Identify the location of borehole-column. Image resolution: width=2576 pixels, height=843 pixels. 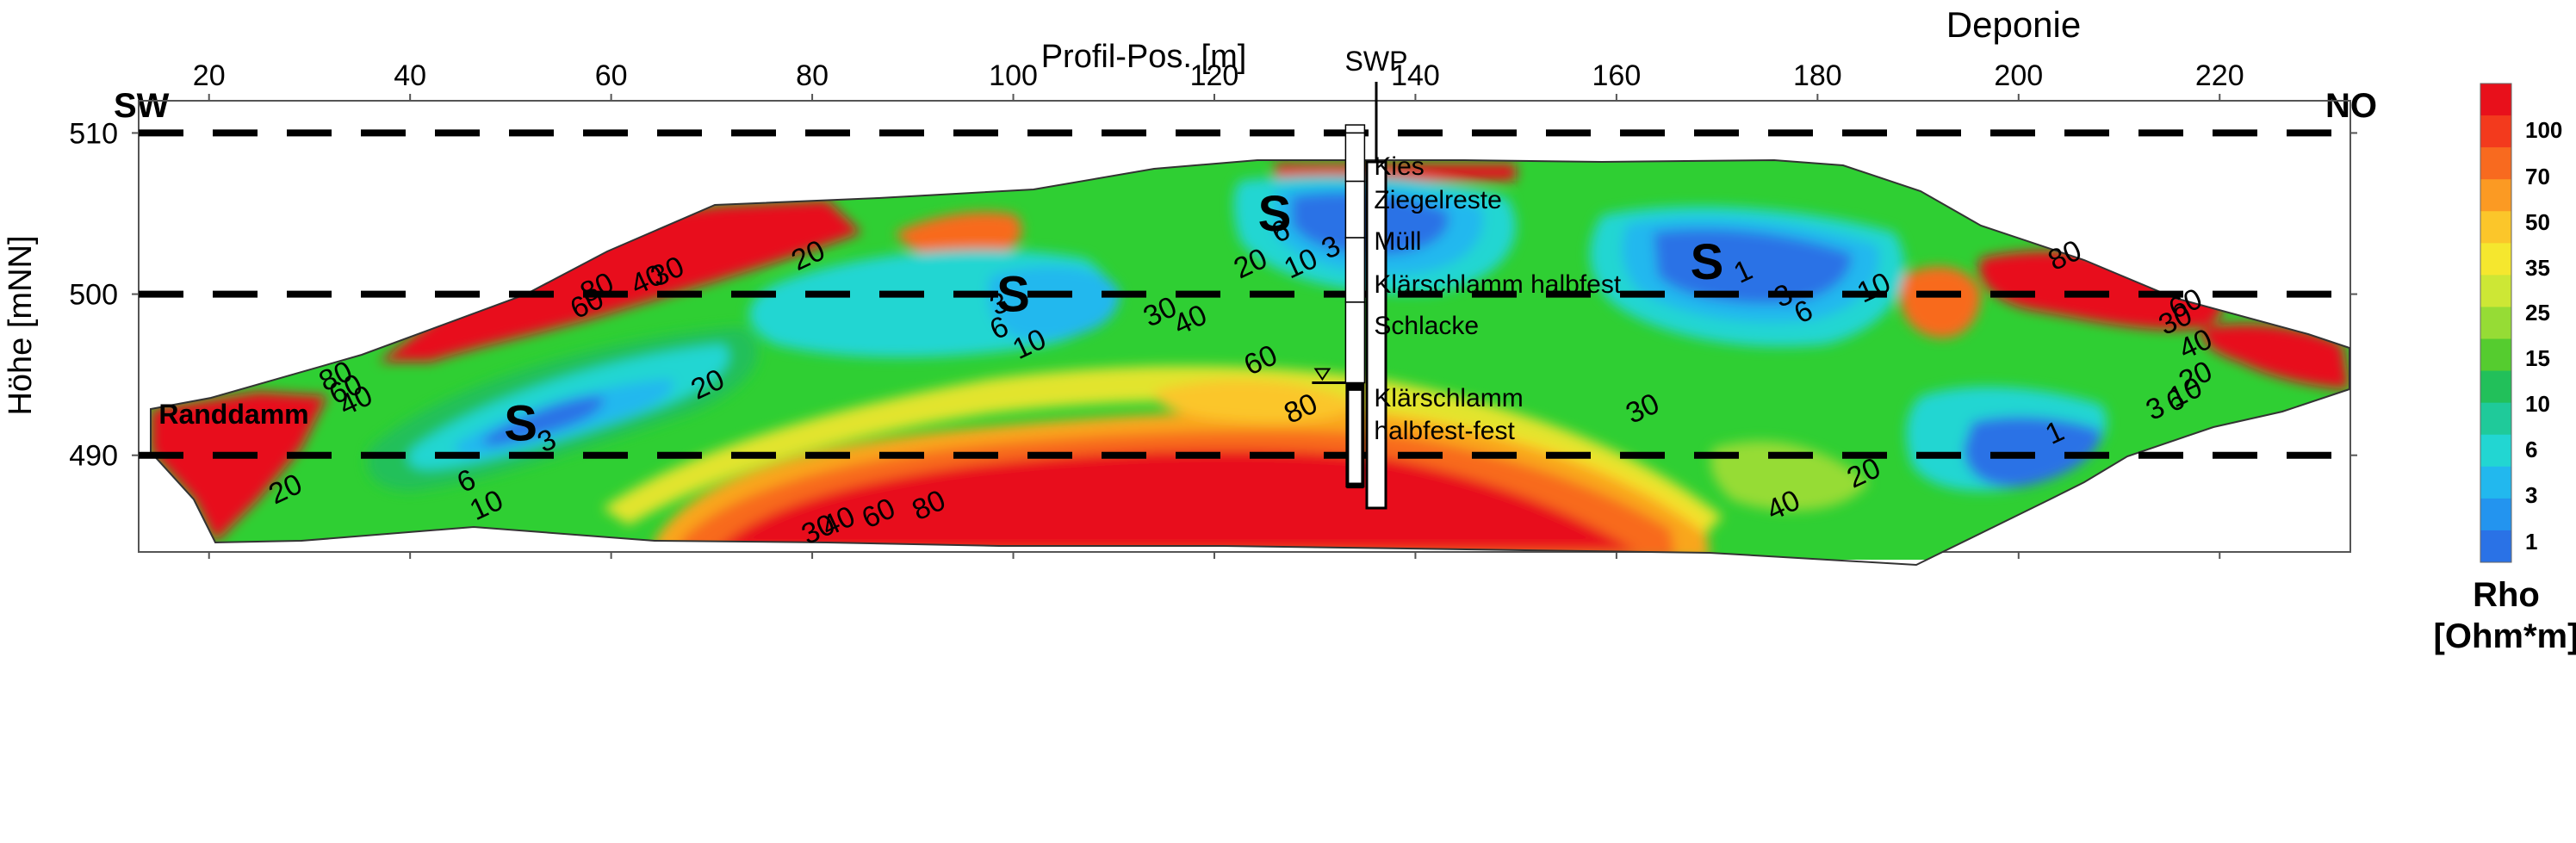
(1376, 335).